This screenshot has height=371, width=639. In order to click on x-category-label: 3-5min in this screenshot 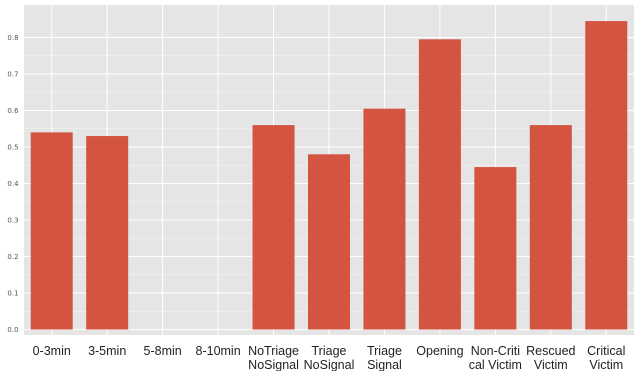, I will do `click(107, 351)`.